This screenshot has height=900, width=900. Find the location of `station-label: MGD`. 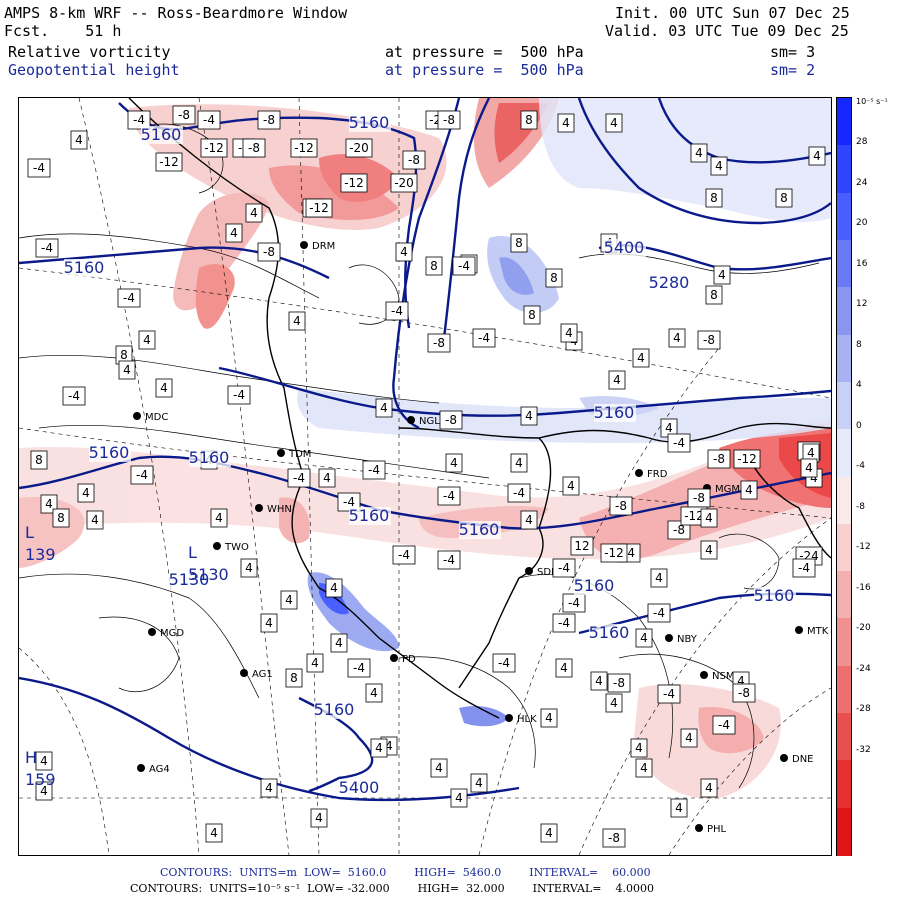

station-label: MGD is located at coordinates (172, 633).